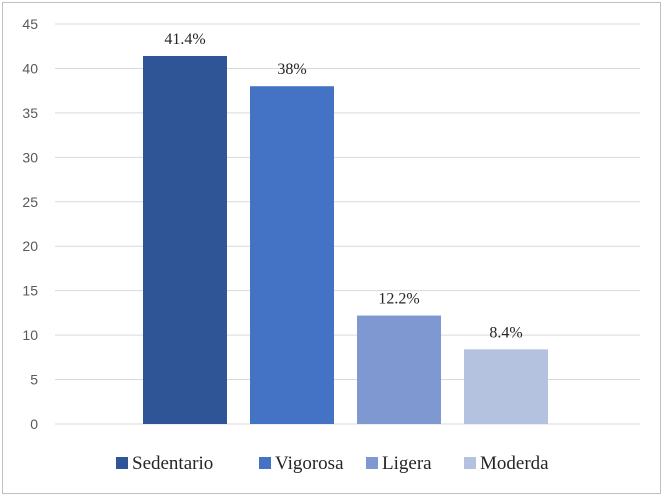 Image resolution: width=665 pixels, height=498 pixels. Describe the element at coordinates (506, 386) in the screenshot. I see `bar-moderda` at that location.